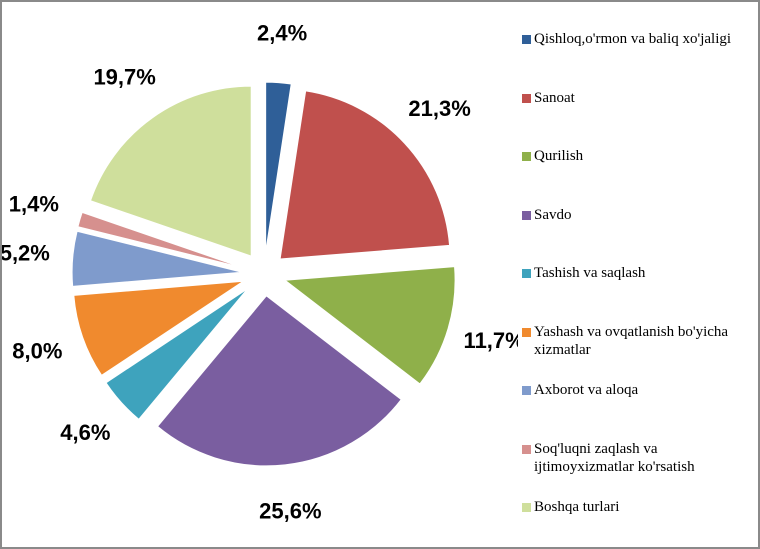  What do you see at coordinates (282, 32) in the screenshot?
I see `data-label: 2,4%` at bounding box center [282, 32].